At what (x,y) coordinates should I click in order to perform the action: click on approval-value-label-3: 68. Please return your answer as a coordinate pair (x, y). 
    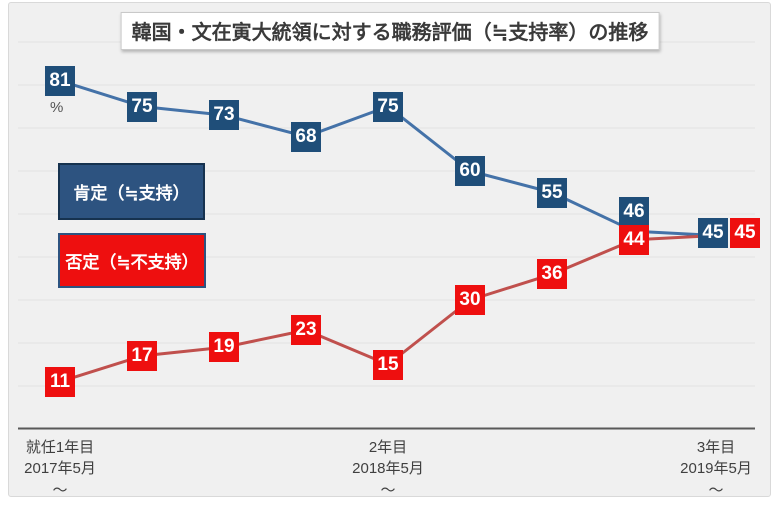
    Looking at the image, I should click on (306, 136).